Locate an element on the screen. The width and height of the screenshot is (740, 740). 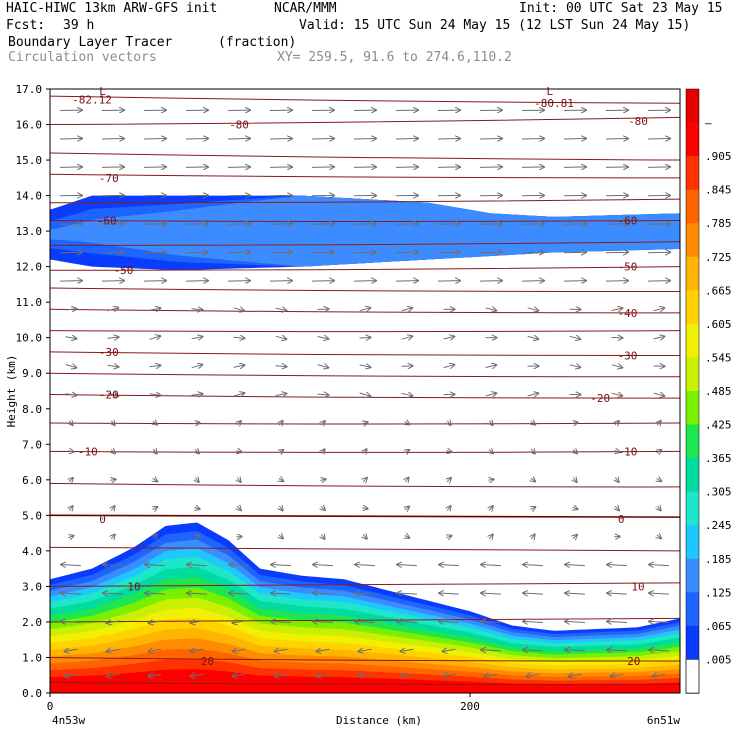
colorbar-label: .485 is located at coordinates (718, 391).